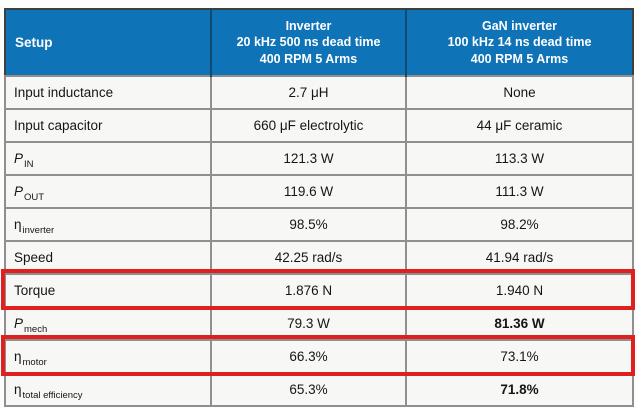 This screenshot has height=409, width=637. I want to click on row-label: POUT, so click(108, 191).